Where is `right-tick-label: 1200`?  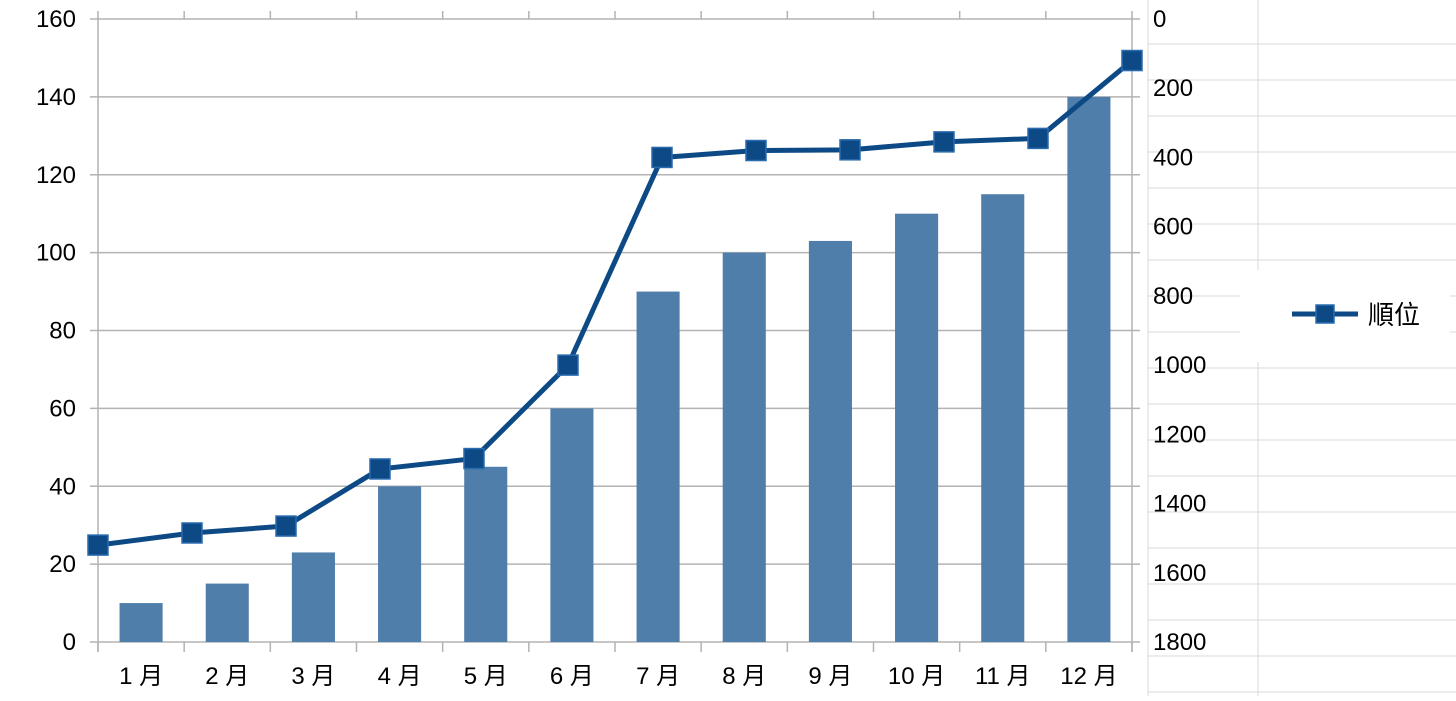 right-tick-label: 1200 is located at coordinates (1179, 434).